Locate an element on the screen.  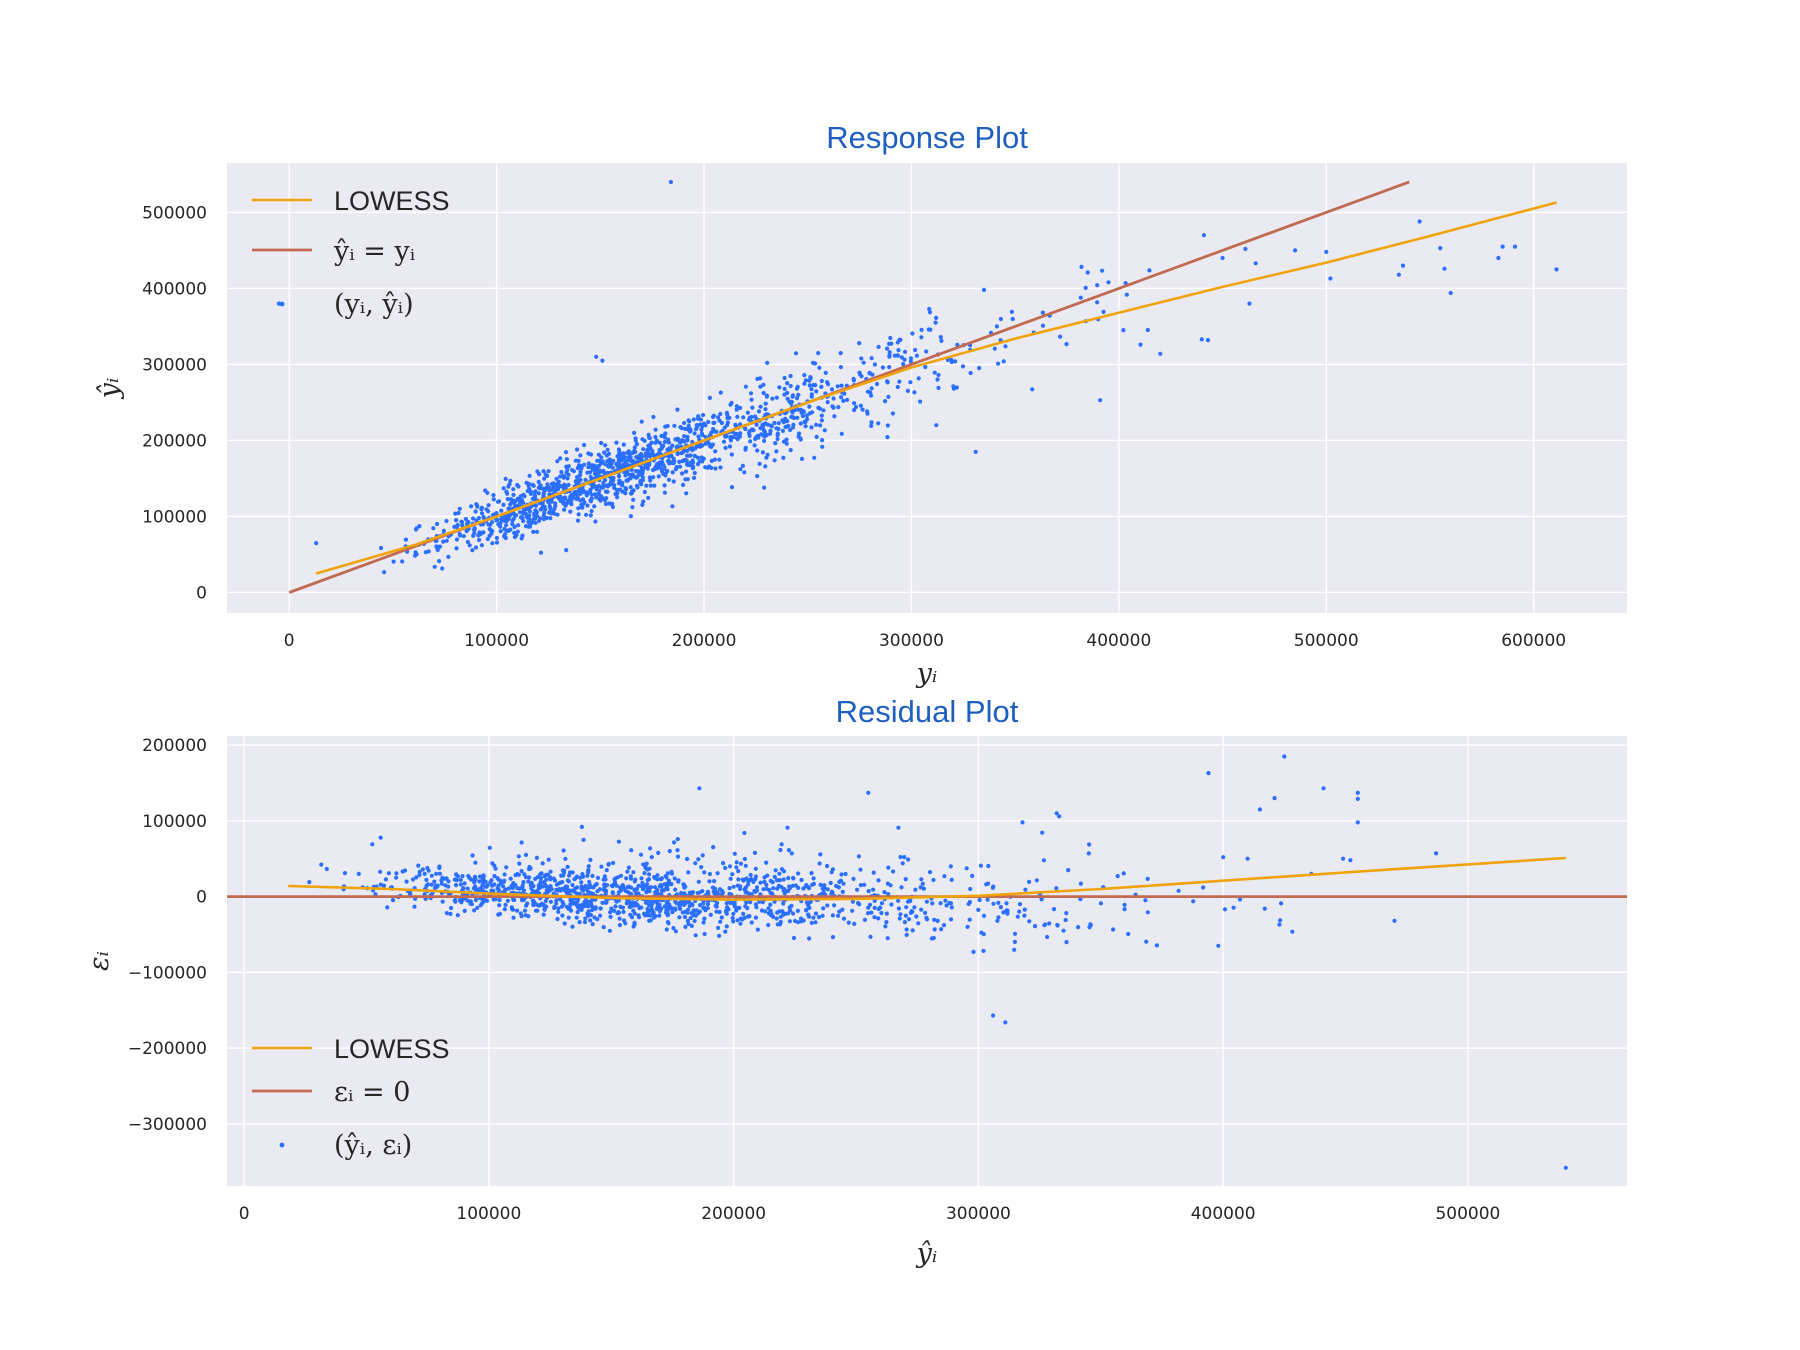
residual-y-axis-label: εᵢ is located at coordinates (99, 961).